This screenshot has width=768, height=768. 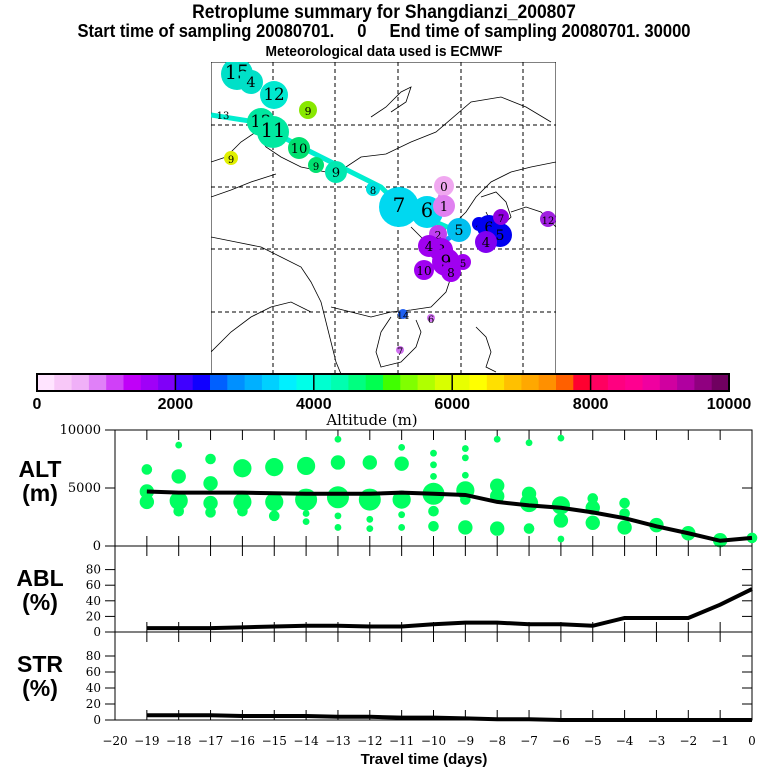 I want to click on x-tick-label: −17, so click(x=210, y=741).